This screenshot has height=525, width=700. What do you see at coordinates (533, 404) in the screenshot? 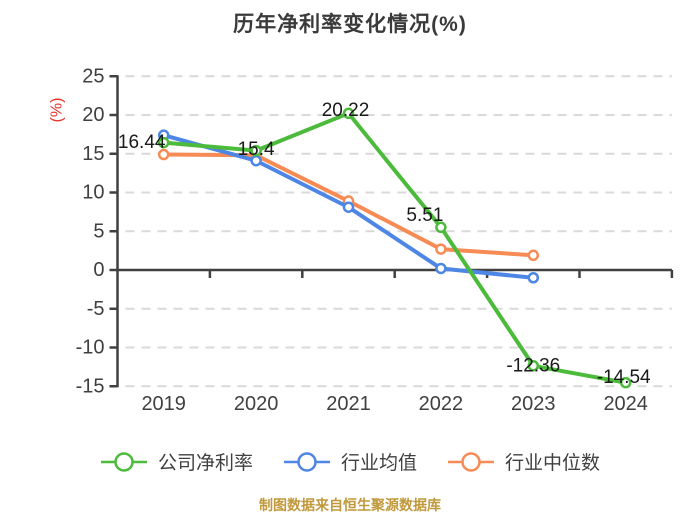
I see `x-tick-label: 2023` at bounding box center [533, 404].